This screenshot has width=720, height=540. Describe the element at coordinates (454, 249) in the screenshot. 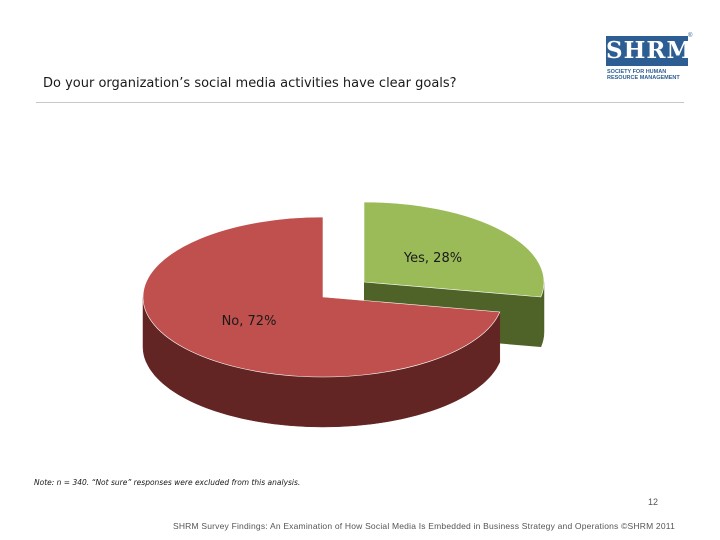

I see `pie-slice-yes` at that location.